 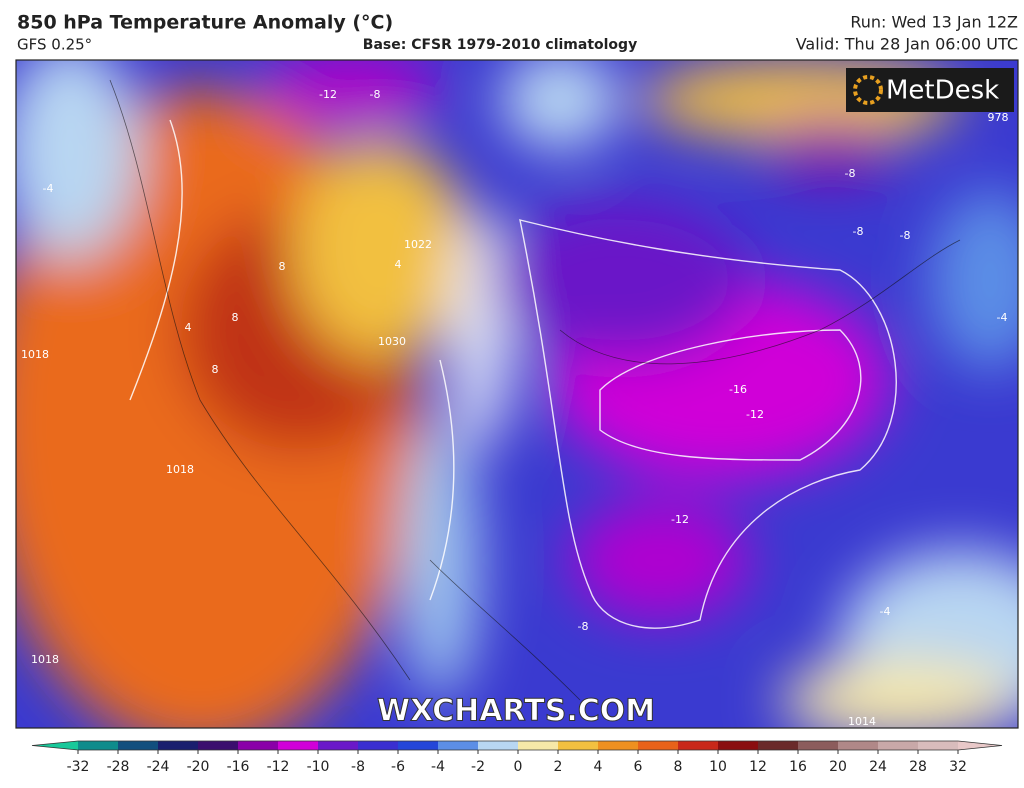 I want to click on colorbar-tick-label: 2, so click(x=558, y=767).